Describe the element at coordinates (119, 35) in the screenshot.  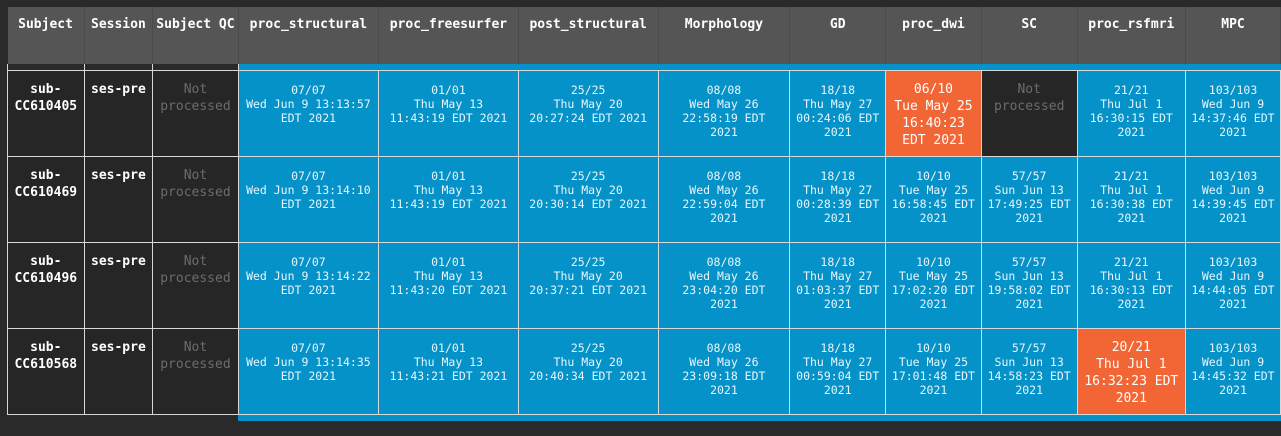
I see `col-header-session: Session` at that location.